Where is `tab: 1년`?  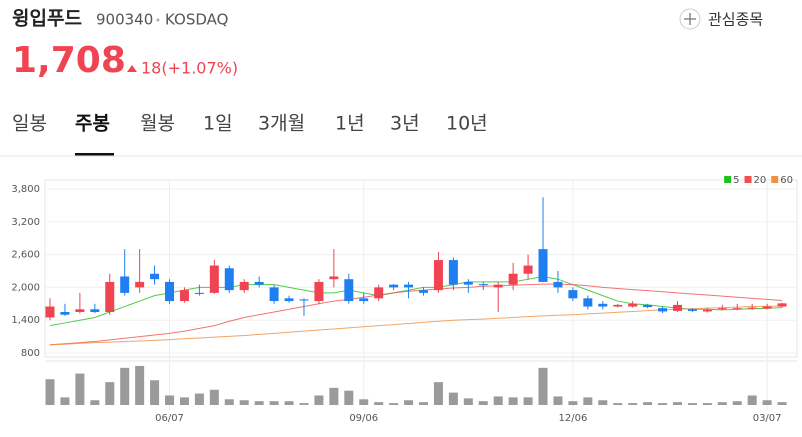 tab: 1년 is located at coordinates (350, 124).